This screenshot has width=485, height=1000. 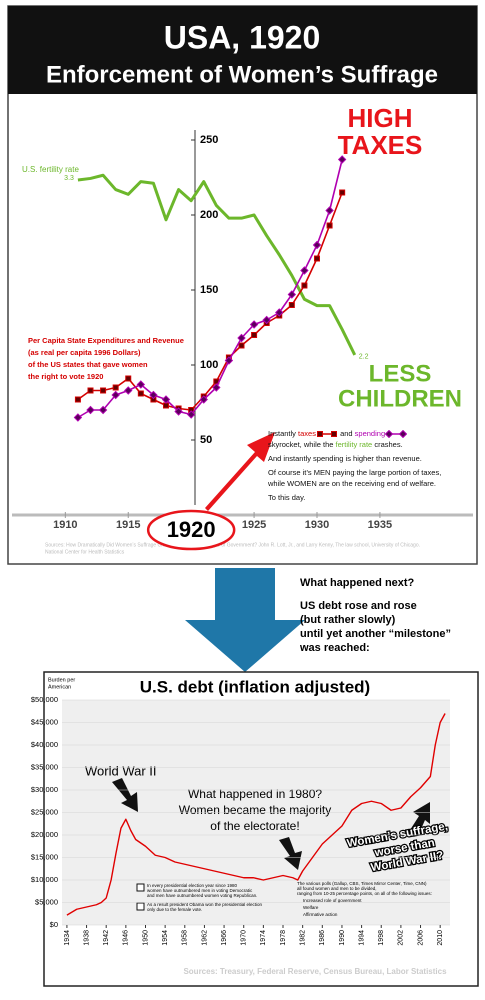 I want to click on x-tick-label: 1958, so click(x=185, y=938).